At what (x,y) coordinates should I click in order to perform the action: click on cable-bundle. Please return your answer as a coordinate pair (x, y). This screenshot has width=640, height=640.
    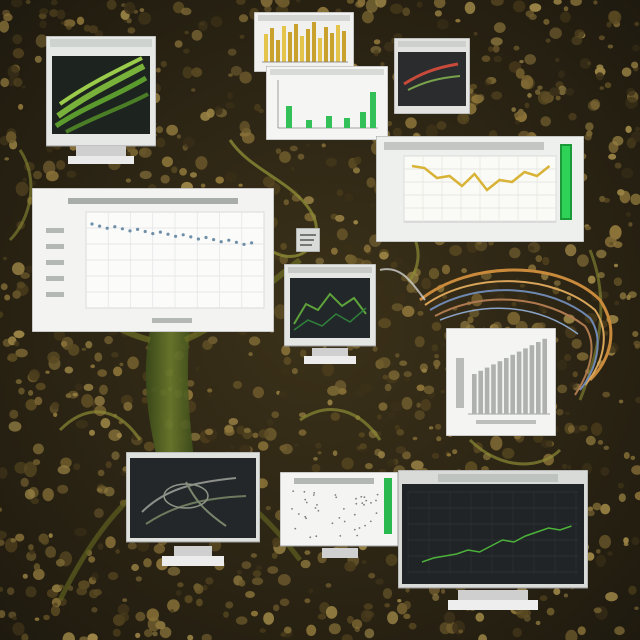
    Looking at the image, I should click on (496, 332).